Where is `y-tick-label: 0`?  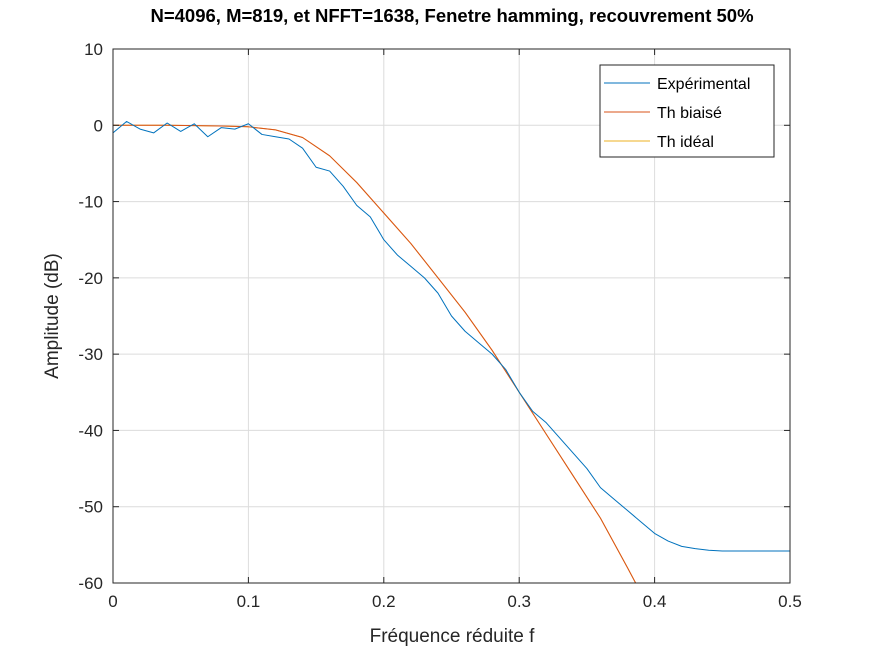
y-tick-label: 0 is located at coordinates (98, 125).